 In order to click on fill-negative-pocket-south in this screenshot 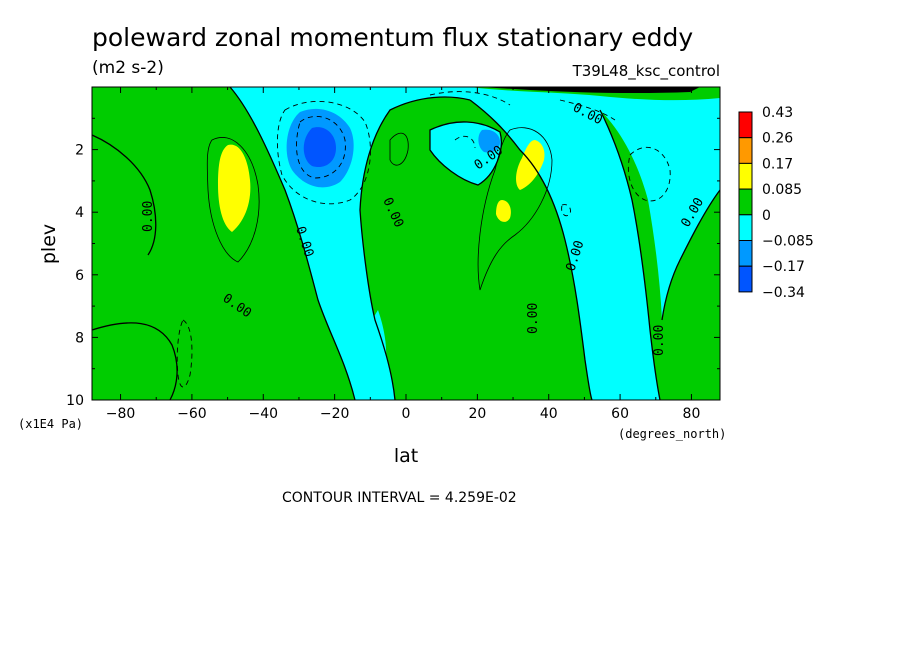, I will do `click(379, 340)`.